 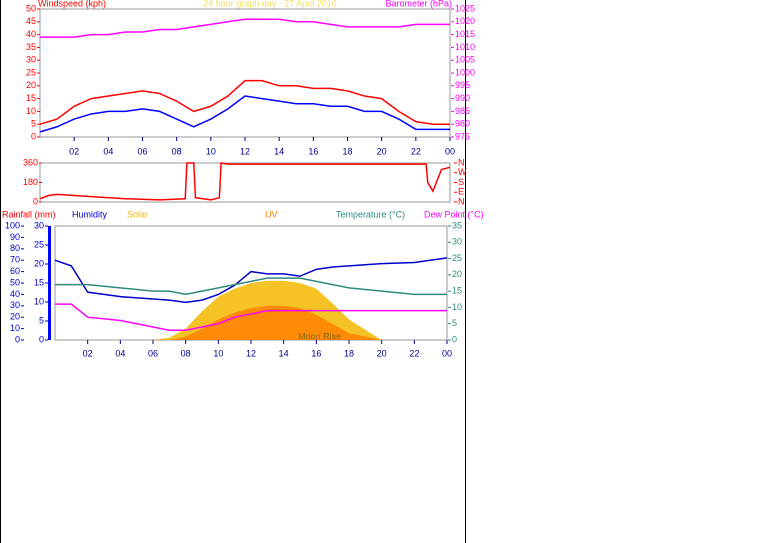 What do you see at coordinates (462, 172) in the screenshot?
I see `y-tick-label: W` at bounding box center [462, 172].